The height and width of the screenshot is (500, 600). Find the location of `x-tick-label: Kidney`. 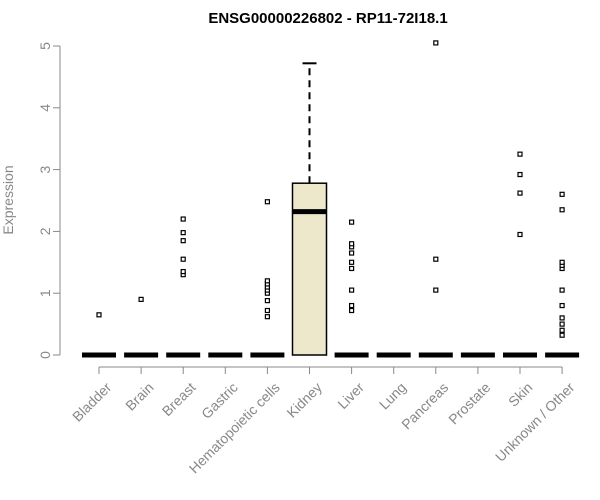

x-tick-label: Kidney is located at coordinates (304, 400).